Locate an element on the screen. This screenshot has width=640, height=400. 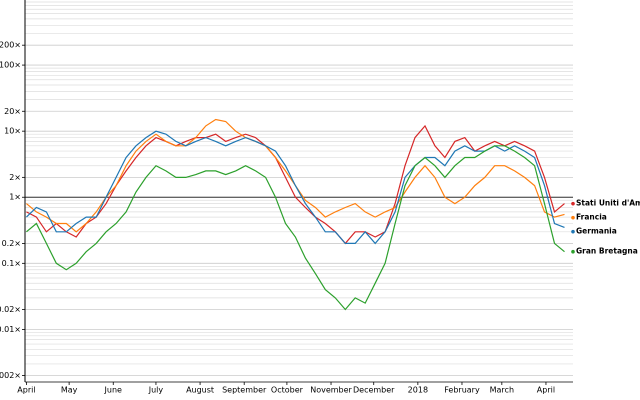
x-tick-label: 2018 is located at coordinates (418, 390).